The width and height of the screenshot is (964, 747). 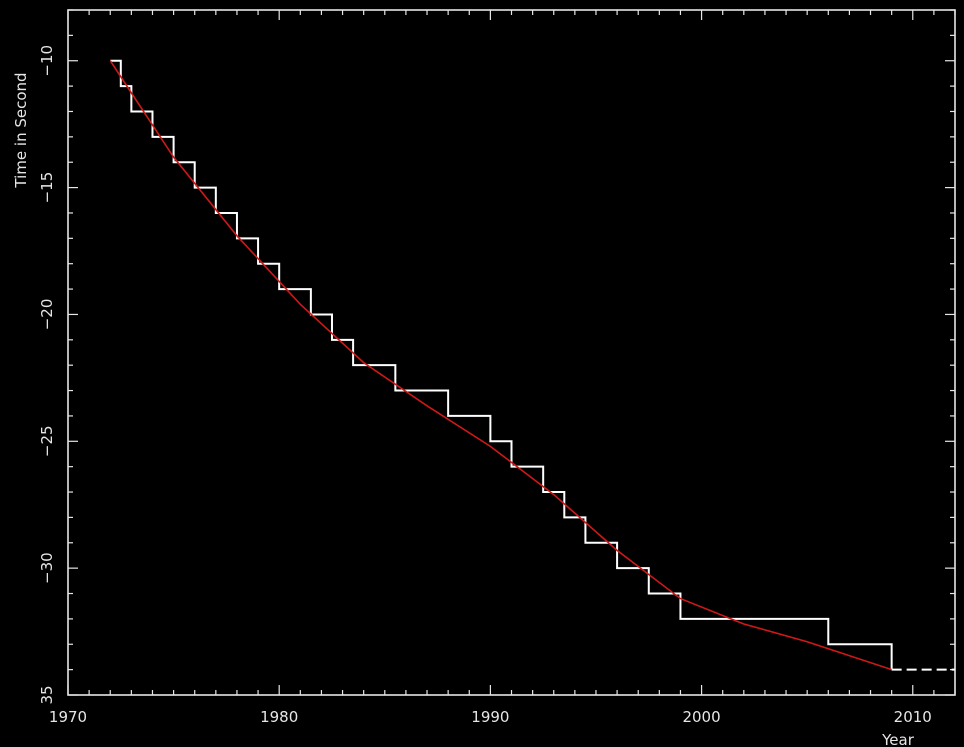 What do you see at coordinates (47, 61) in the screenshot?
I see `y-tick-label: −10` at bounding box center [47, 61].